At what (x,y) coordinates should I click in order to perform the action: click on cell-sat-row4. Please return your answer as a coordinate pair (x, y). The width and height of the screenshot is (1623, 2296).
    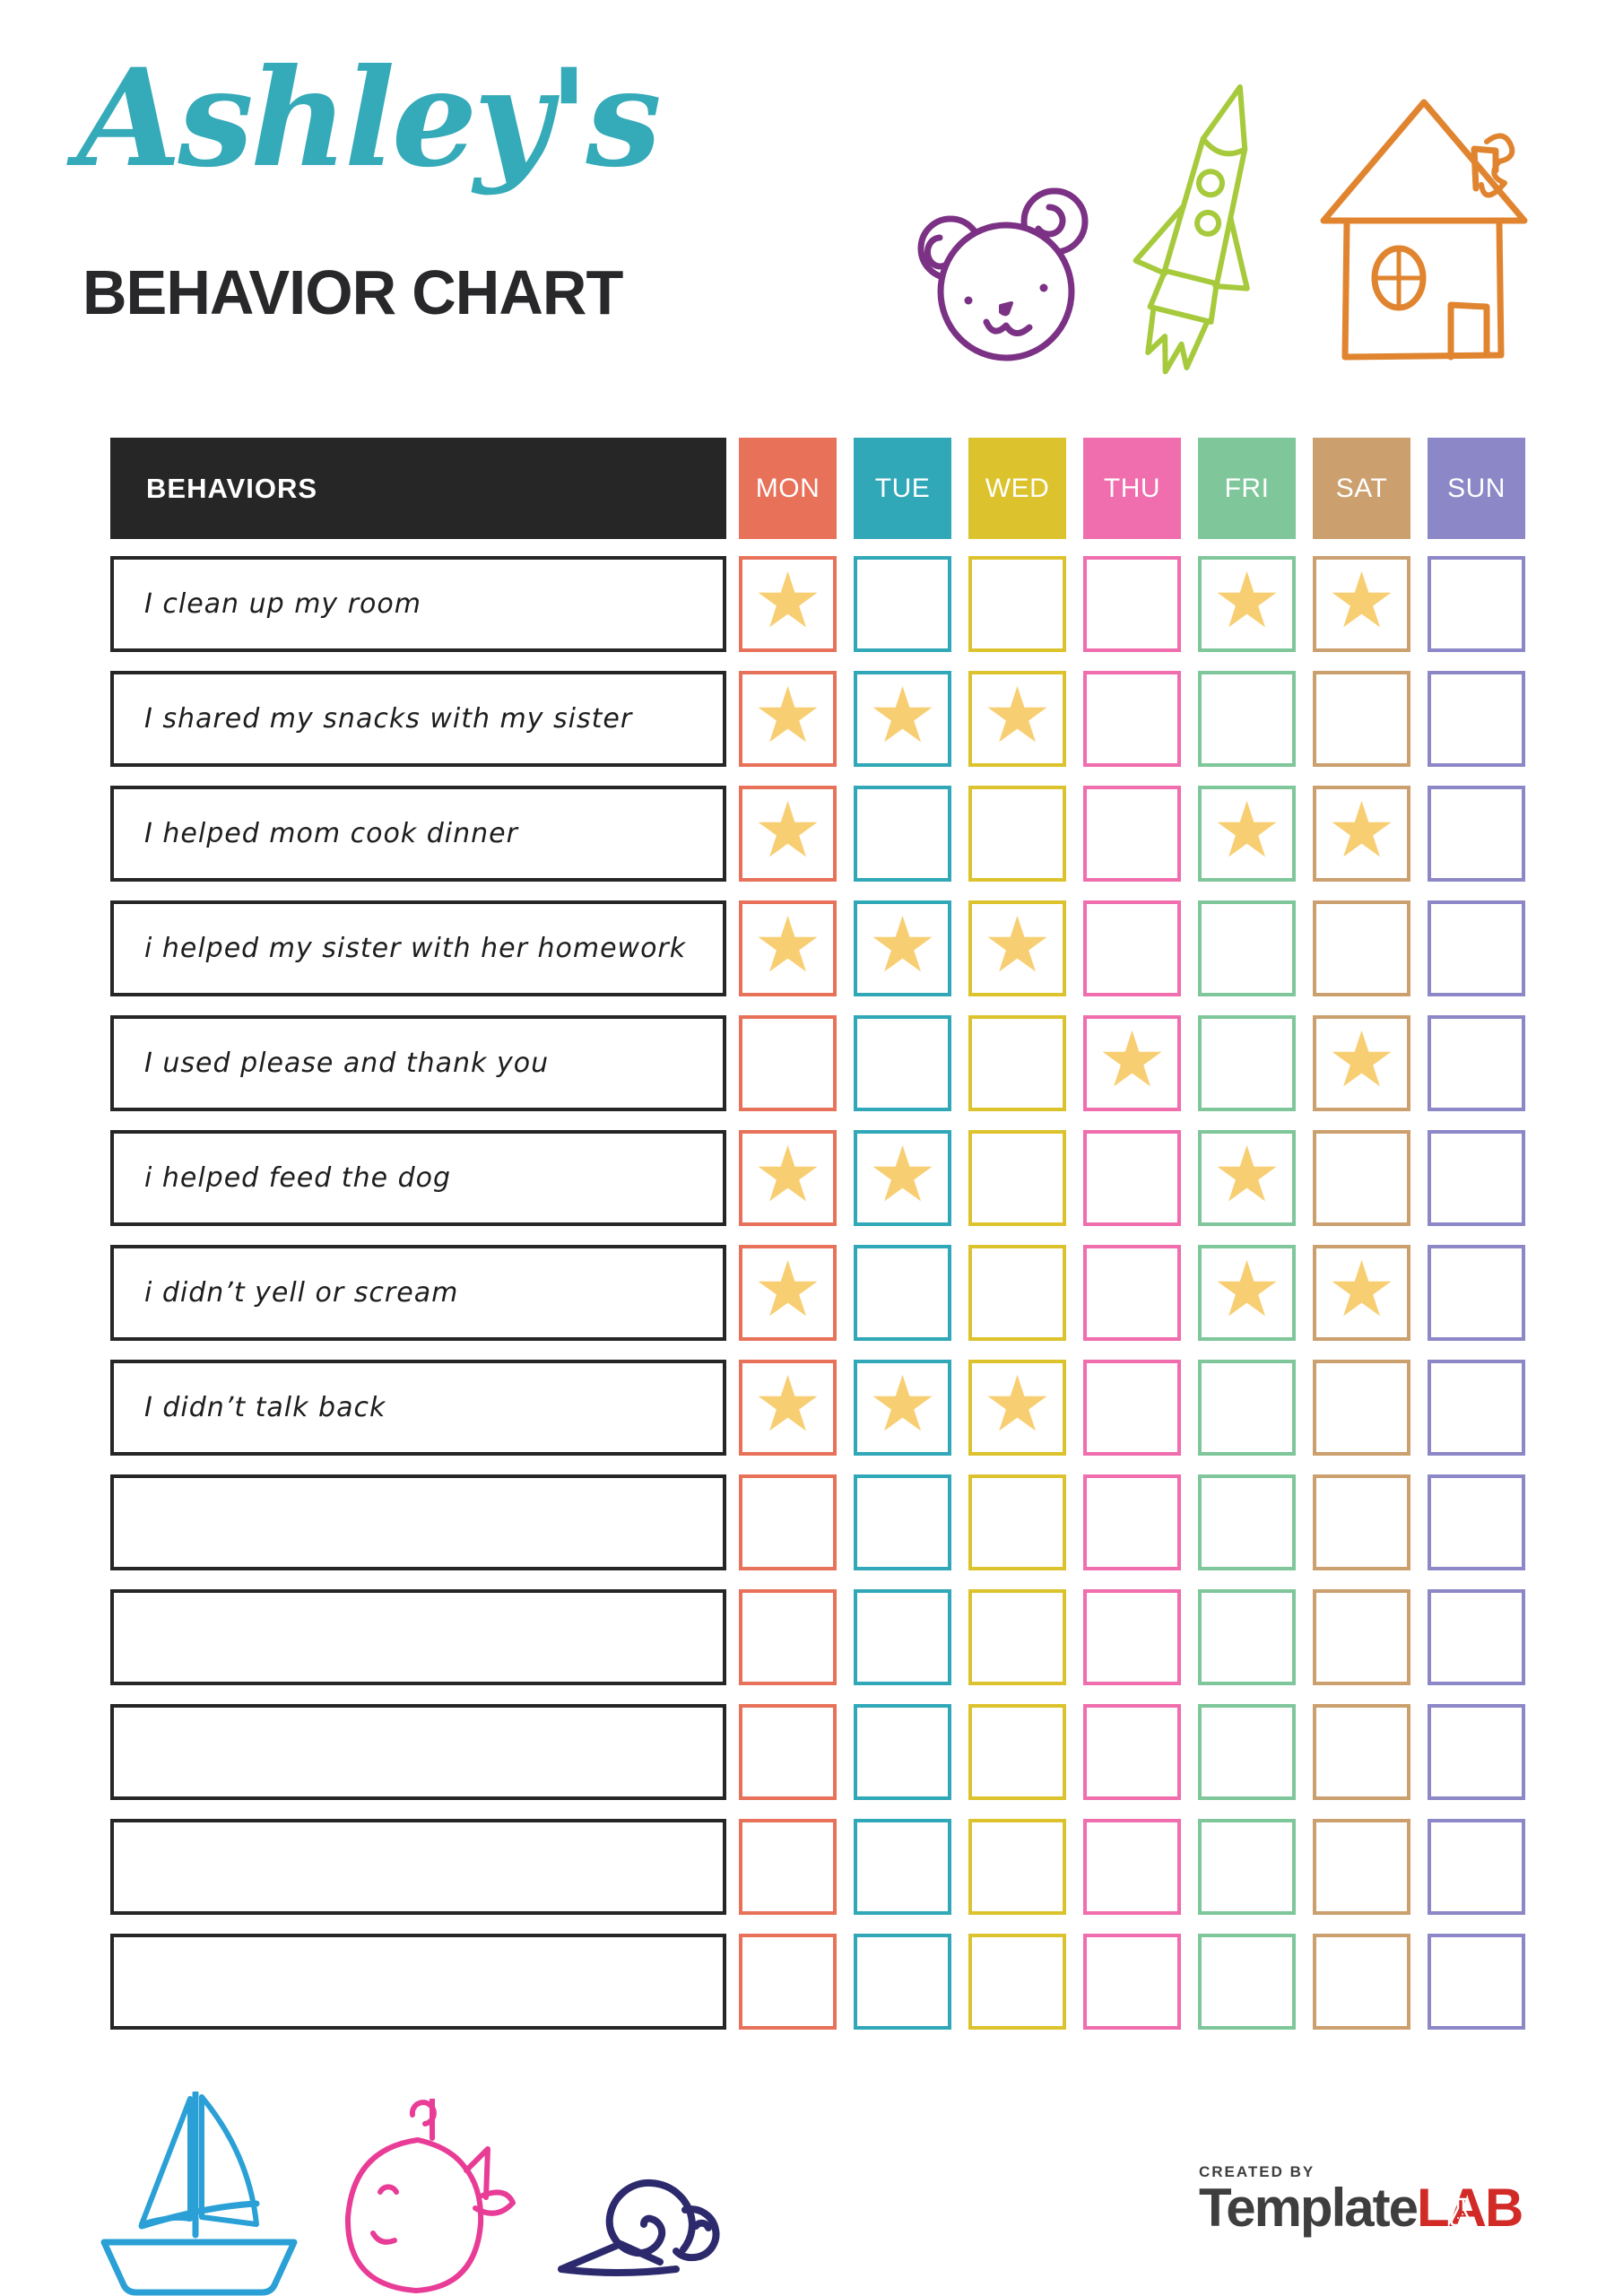
    Looking at the image, I should click on (1361, 948).